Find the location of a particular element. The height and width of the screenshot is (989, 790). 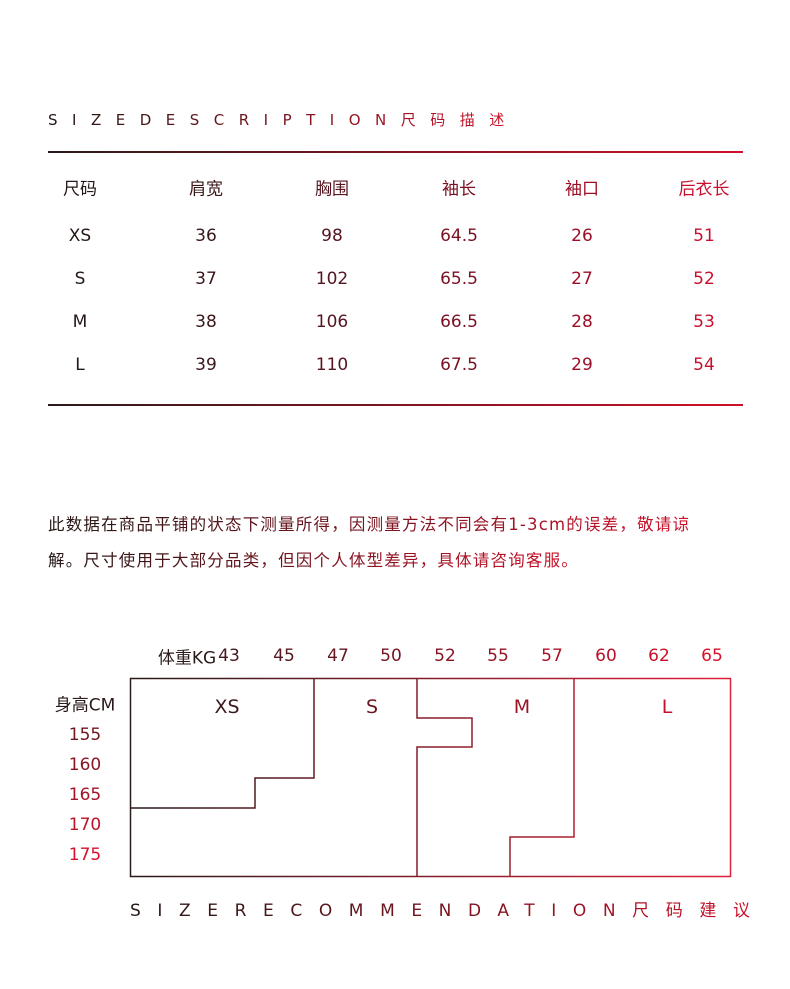

height-tick-label: 175 is located at coordinates (85, 855).